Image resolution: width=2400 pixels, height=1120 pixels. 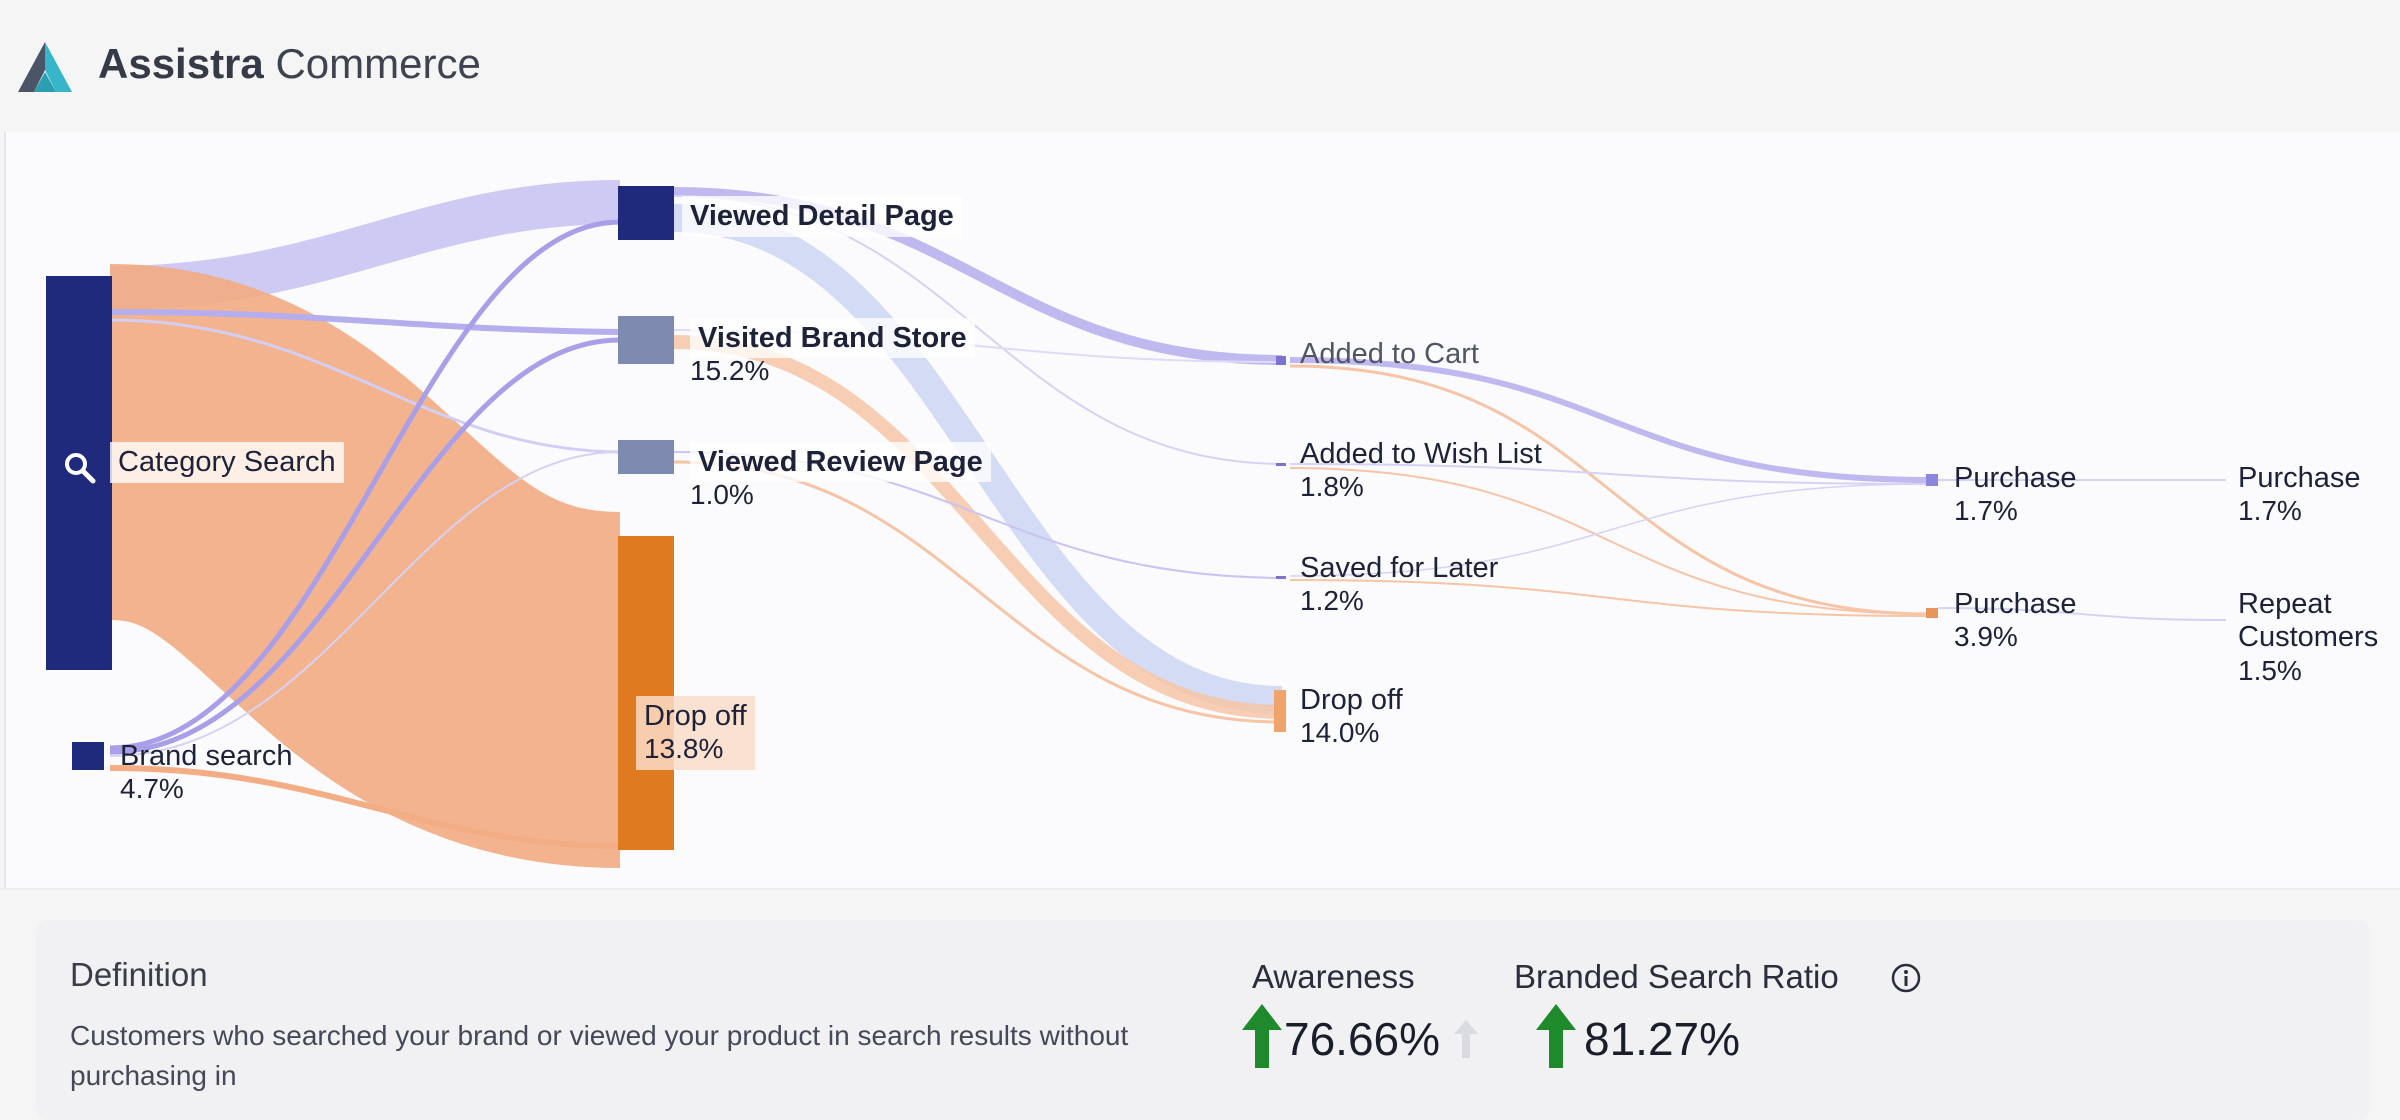 What do you see at coordinates (365, 807) in the screenshot?
I see `link-brand-to-dropoff` at bounding box center [365, 807].